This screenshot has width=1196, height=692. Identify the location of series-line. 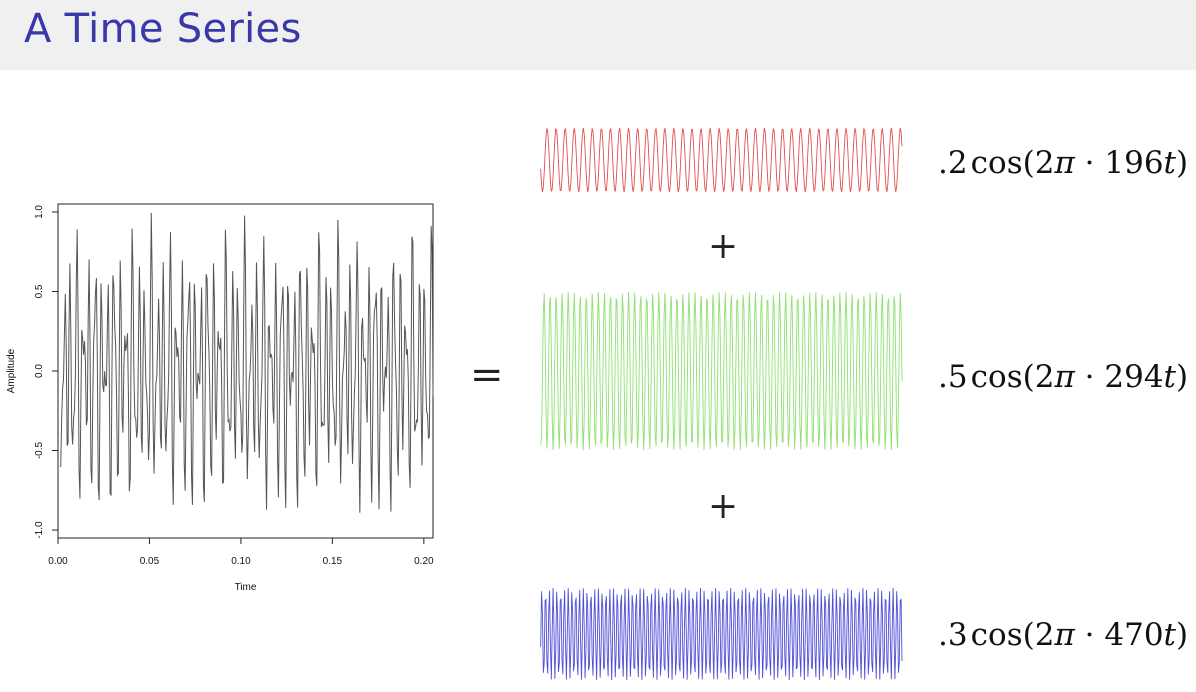
(247, 362).